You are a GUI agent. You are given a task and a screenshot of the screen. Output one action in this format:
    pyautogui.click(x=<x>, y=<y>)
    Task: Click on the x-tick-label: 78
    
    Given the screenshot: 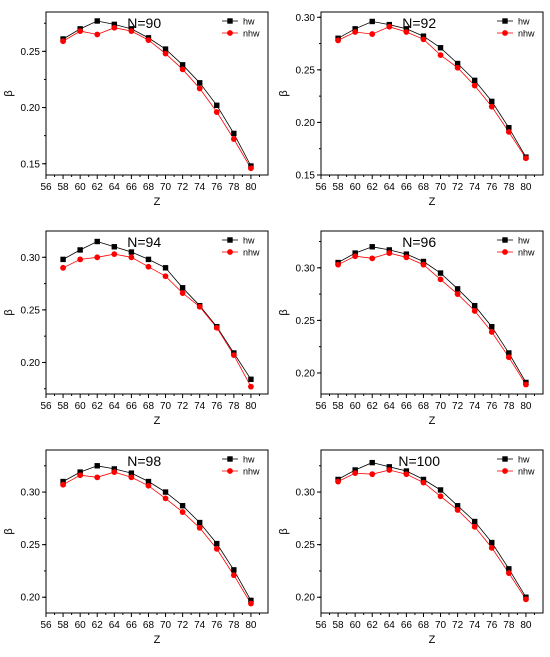 What is the action you would take?
    pyautogui.click(x=234, y=406)
    